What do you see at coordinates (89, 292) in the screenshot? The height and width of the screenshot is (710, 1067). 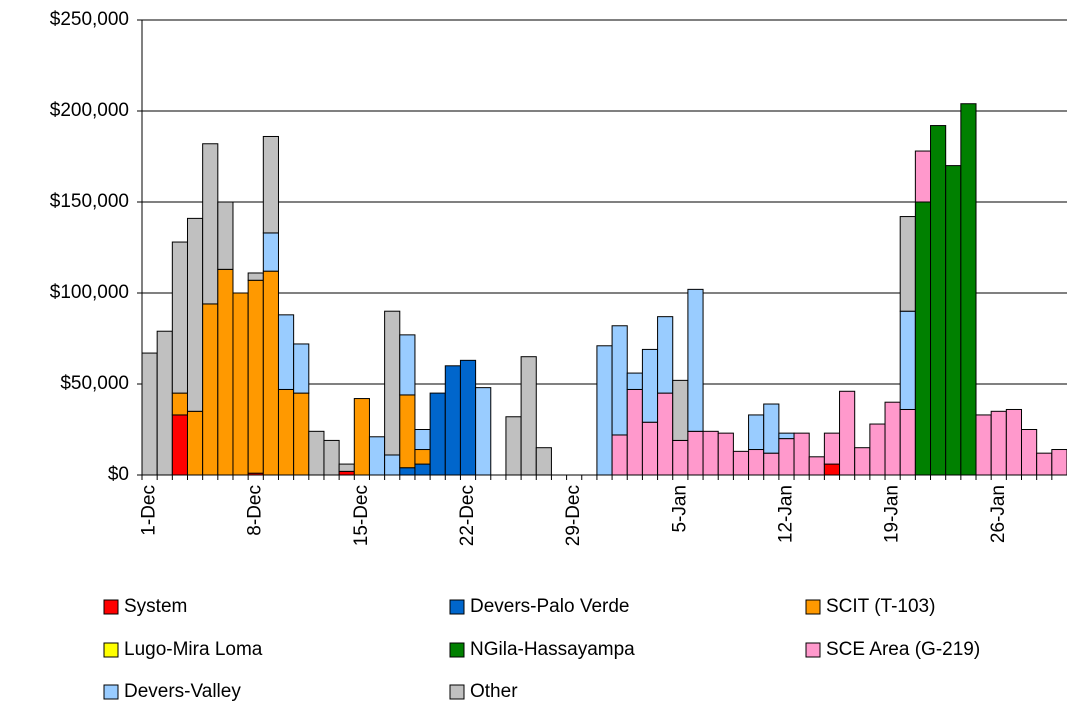 I see `y-tick-label: $100,000` at bounding box center [89, 292].